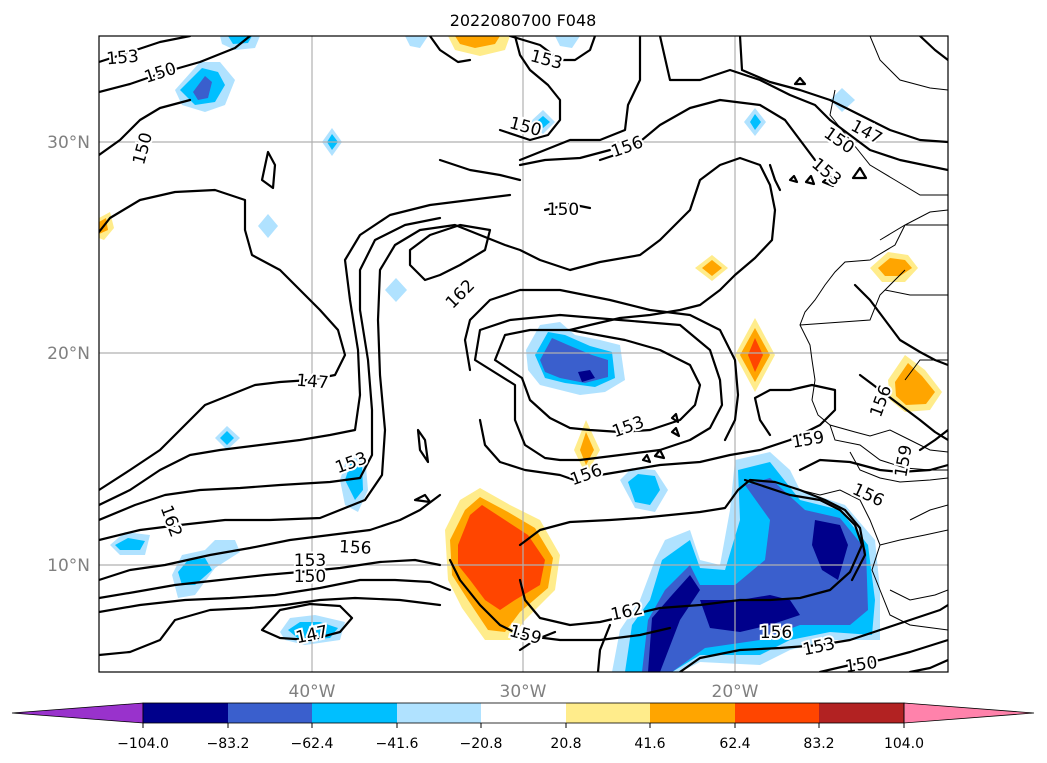 The height and width of the screenshot is (763, 1047). I want to click on colorbar-tick-label: 41.6, so click(649, 744).